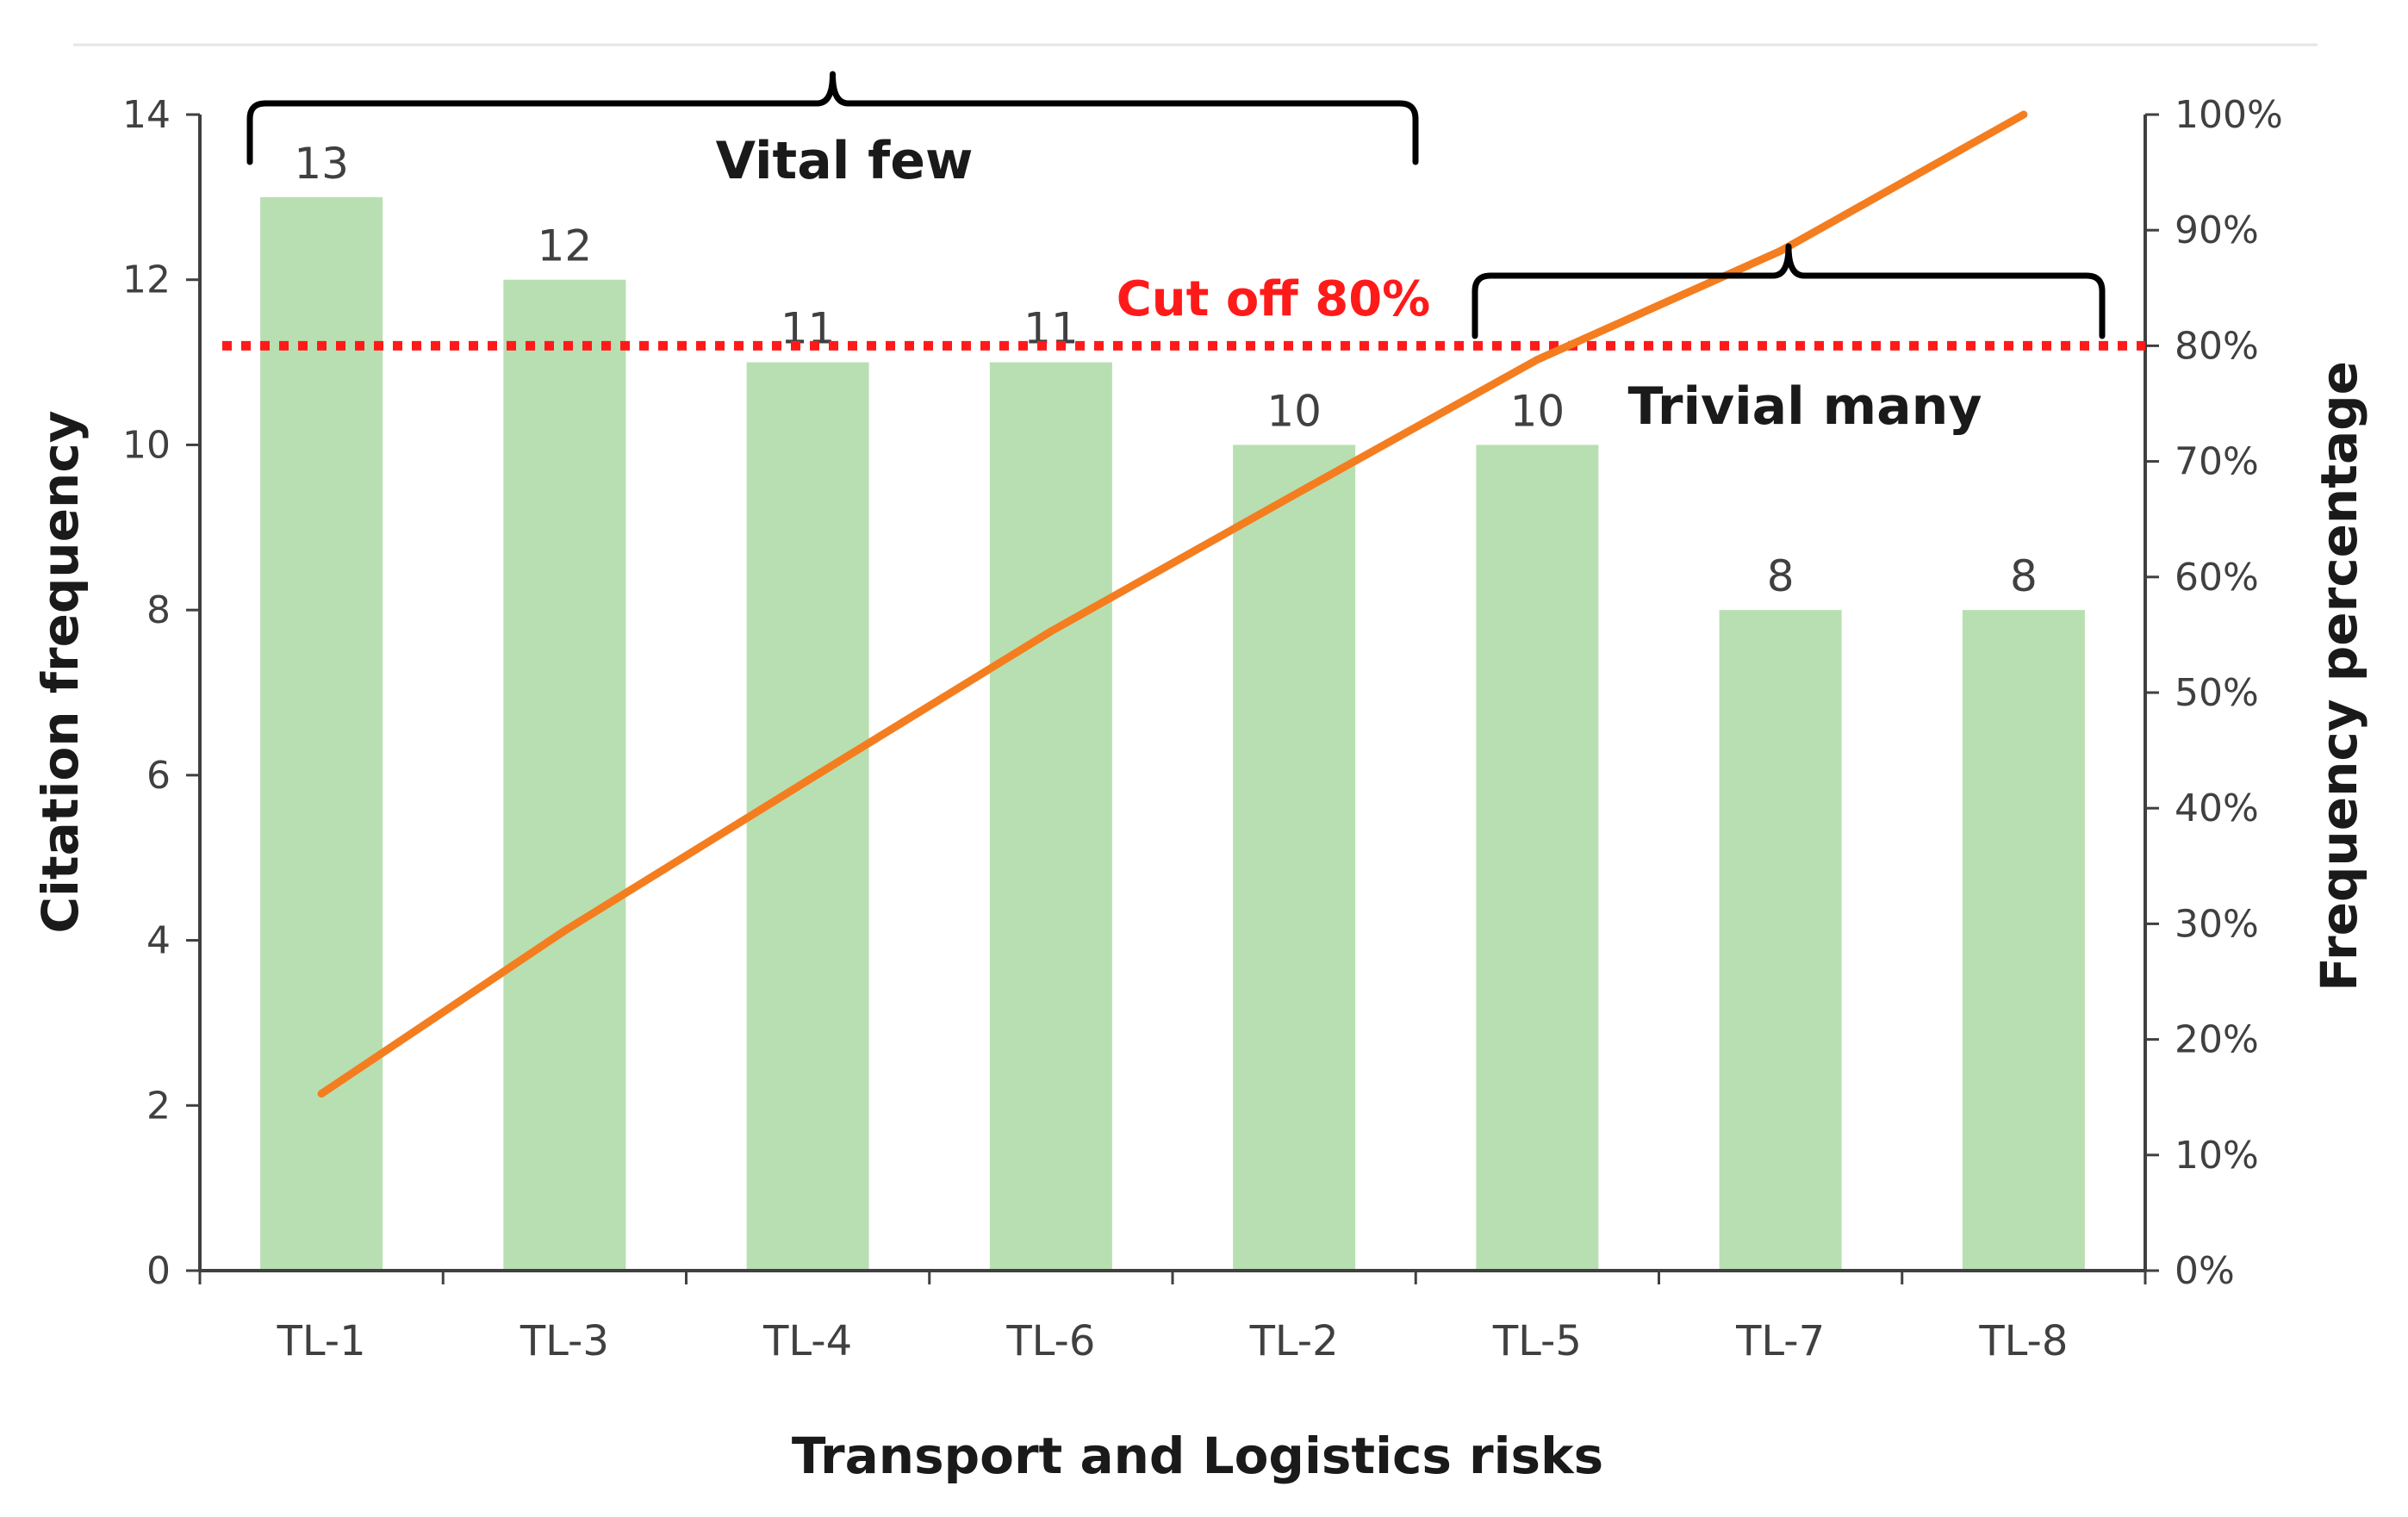 The image size is (2408, 1517). I want to click on x-tick-label-tl-4: TL-4, so click(807, 1341).